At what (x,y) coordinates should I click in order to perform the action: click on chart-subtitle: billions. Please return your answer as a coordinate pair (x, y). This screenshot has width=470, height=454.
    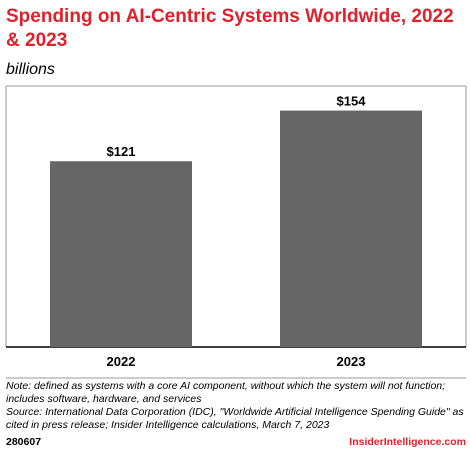
    Looking at the image, I should click on (30, 69).